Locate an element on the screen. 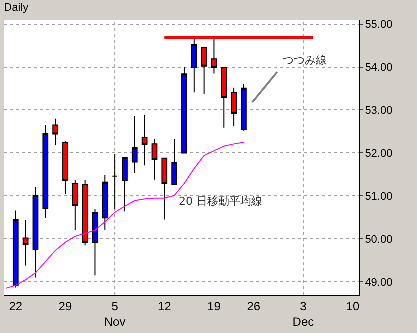 The height and width of the screenshot is (333, 417). y-tick-label: 51.00 is located at coordinates (379, 197).